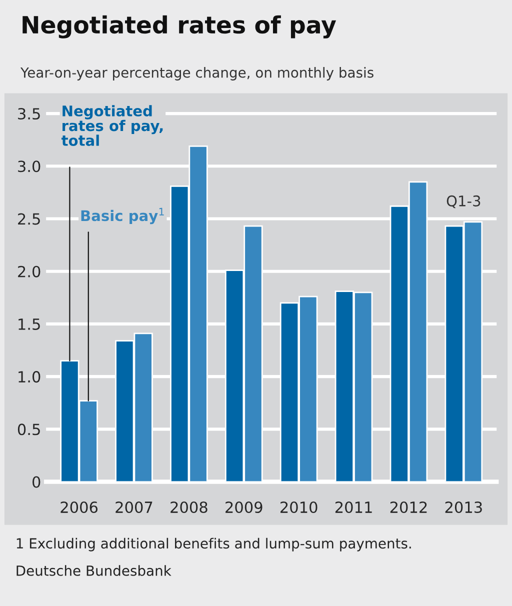 This screenshot has height=606, width=512. Describe the element at coordinates (29, 377) in the screenshot. I see `y-tick-label: 1.0` at that location.